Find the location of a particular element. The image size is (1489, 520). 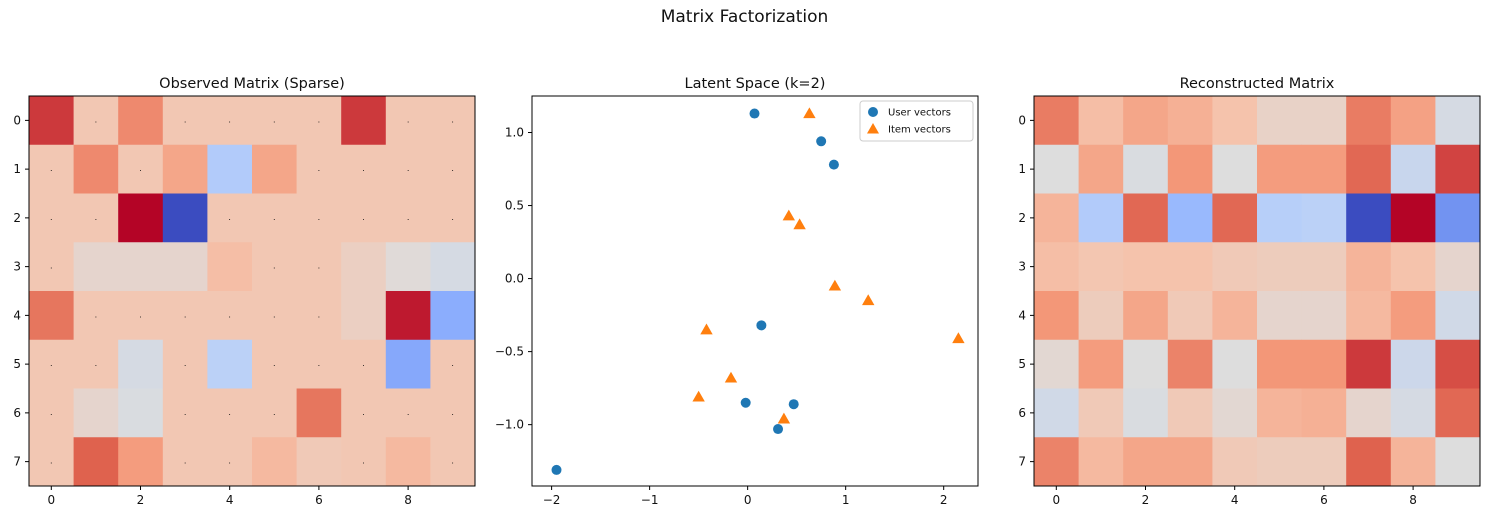

y-tick-label: −1.0 is located at coordinates (509, 425).